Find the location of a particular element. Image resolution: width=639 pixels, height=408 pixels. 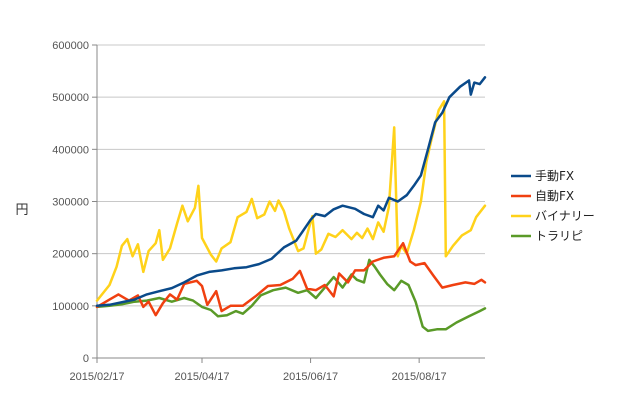

y-tick-label: 600000 is located at coordinates (70, 46).